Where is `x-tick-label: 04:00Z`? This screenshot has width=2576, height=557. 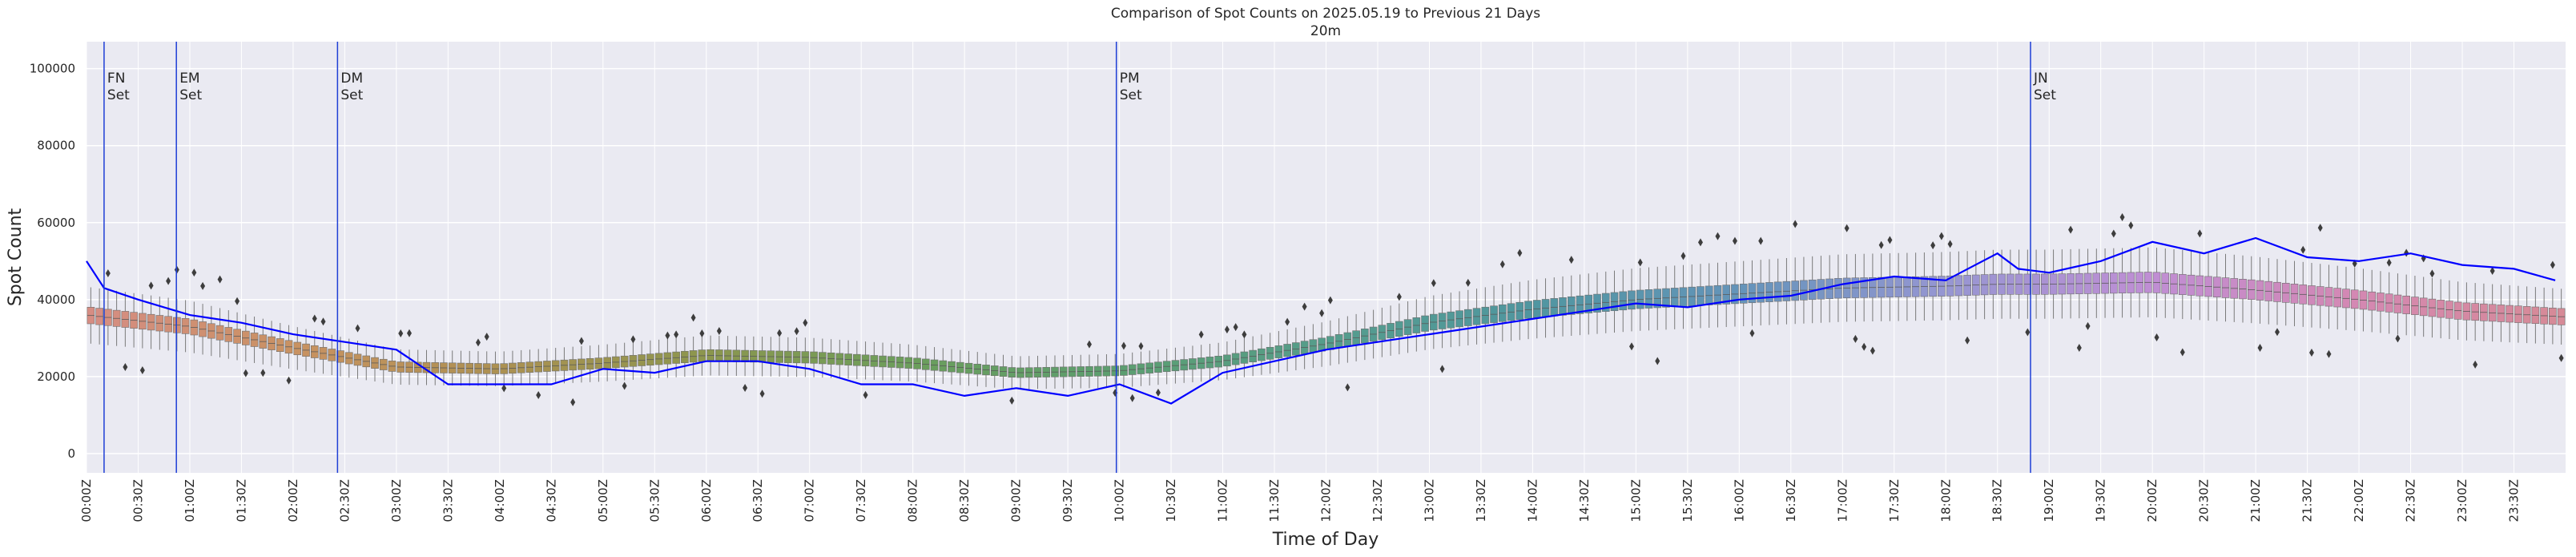
x-tick-label: 04:00Z is located at coordinates (500, 501).